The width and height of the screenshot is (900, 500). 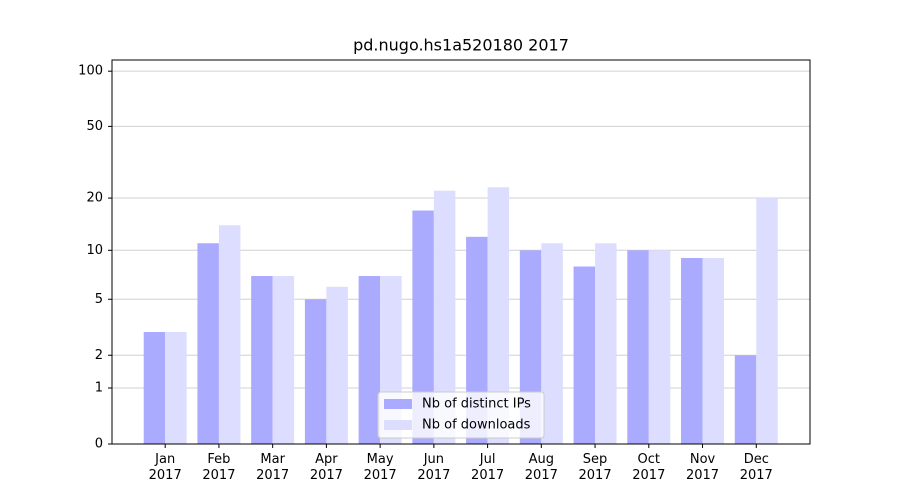 I want to click on y-tick-label: 50, so click(x=94, y=126).